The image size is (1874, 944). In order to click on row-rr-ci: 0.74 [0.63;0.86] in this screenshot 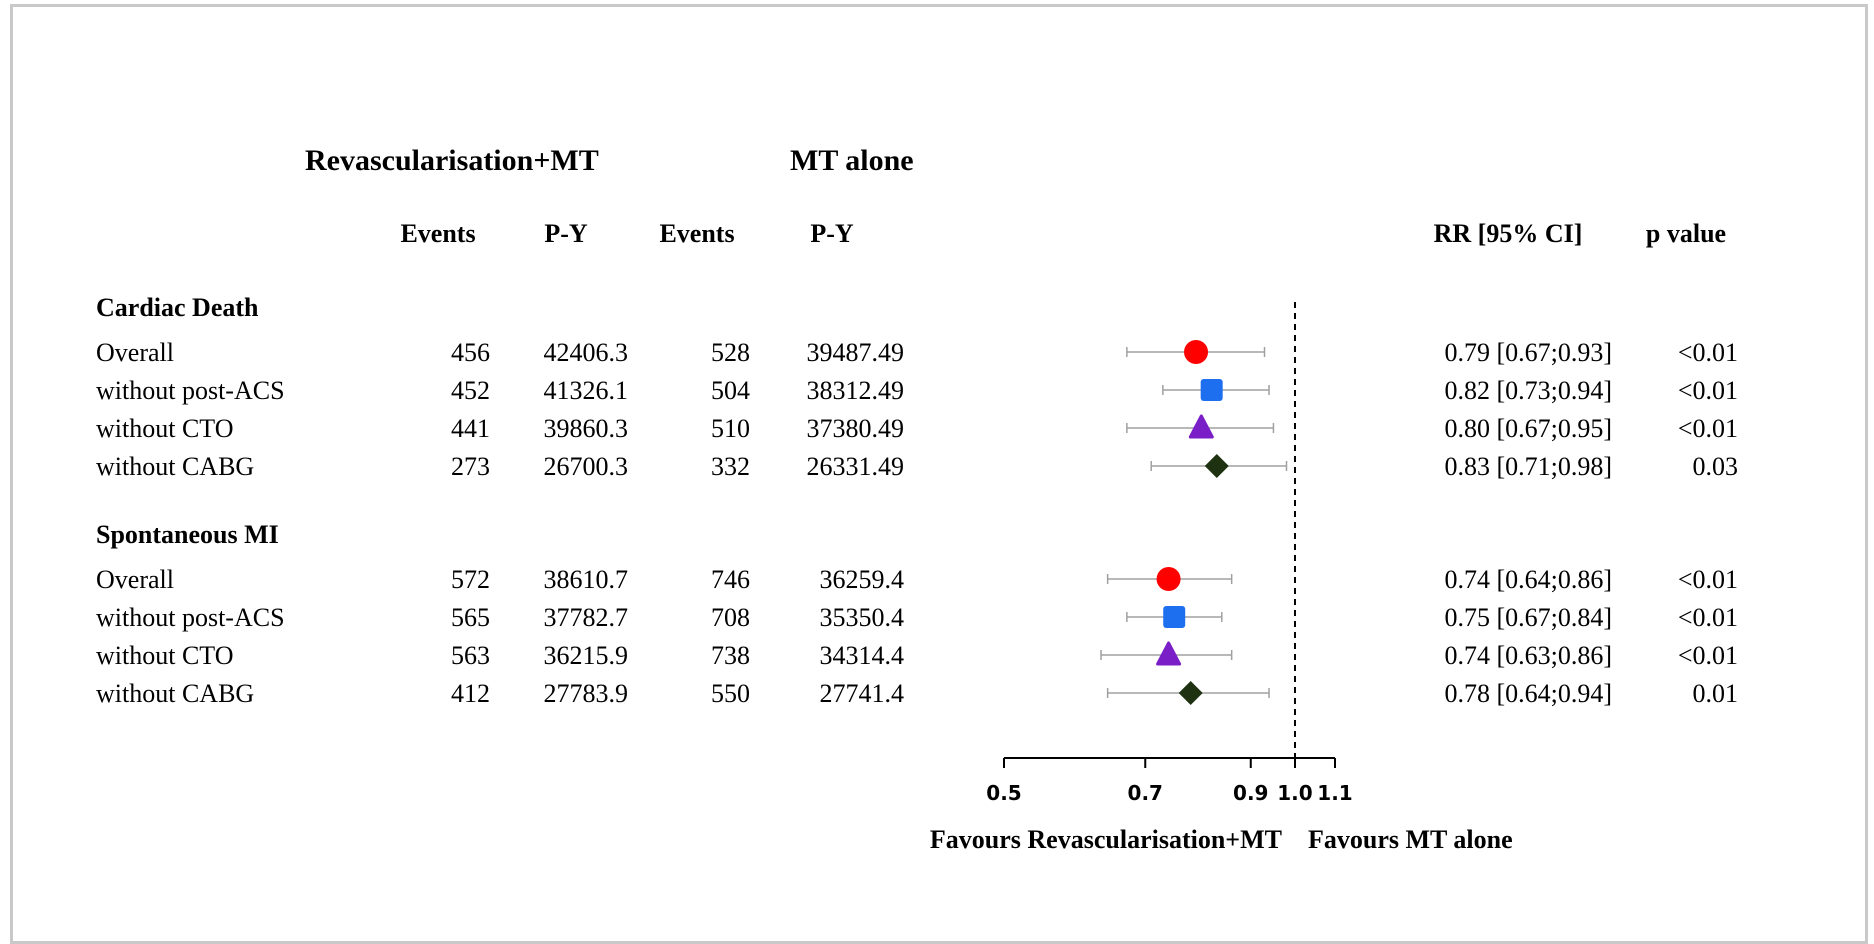, I will do `click(1528, 655)`.